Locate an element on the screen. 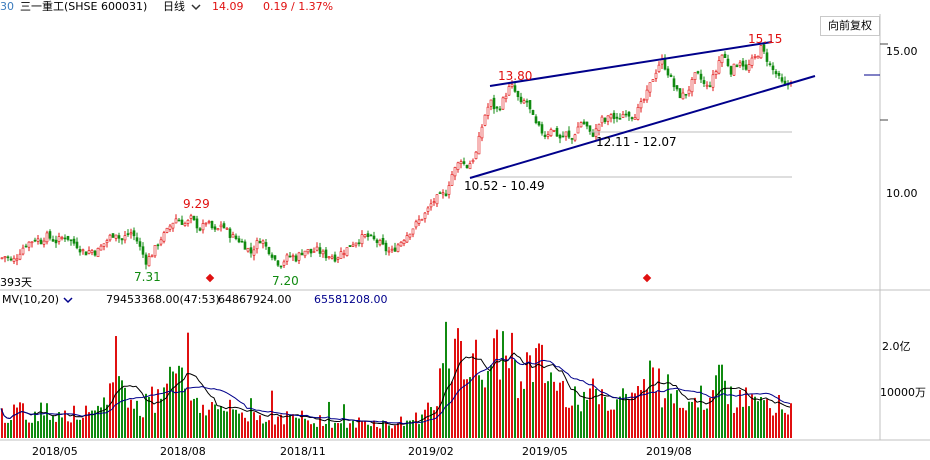  left-edge-label: 393天 is located at coordinates (16, 282).